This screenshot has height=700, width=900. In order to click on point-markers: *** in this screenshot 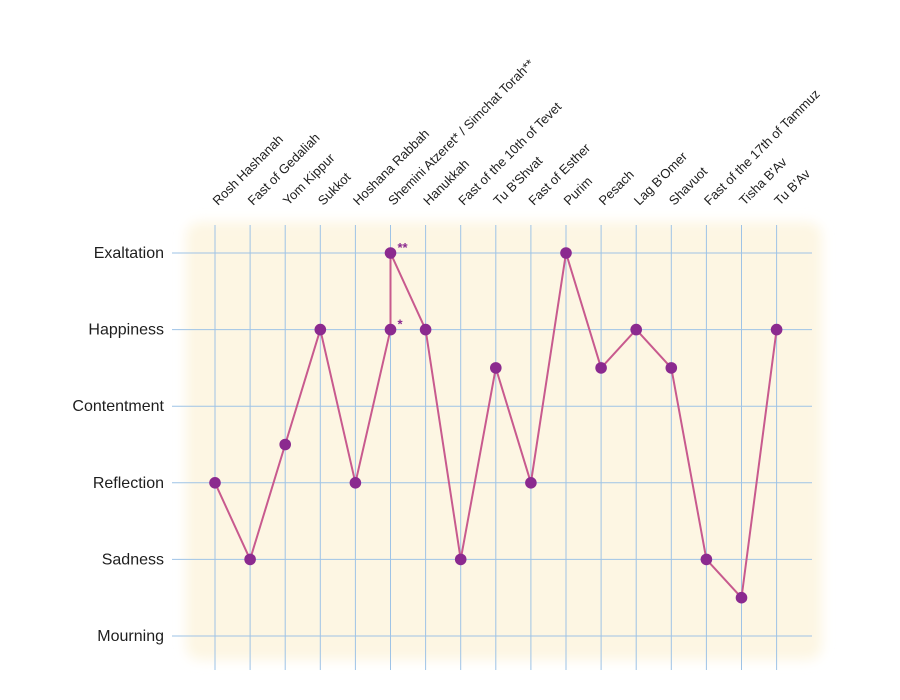, I will do `click(403, 286)`.